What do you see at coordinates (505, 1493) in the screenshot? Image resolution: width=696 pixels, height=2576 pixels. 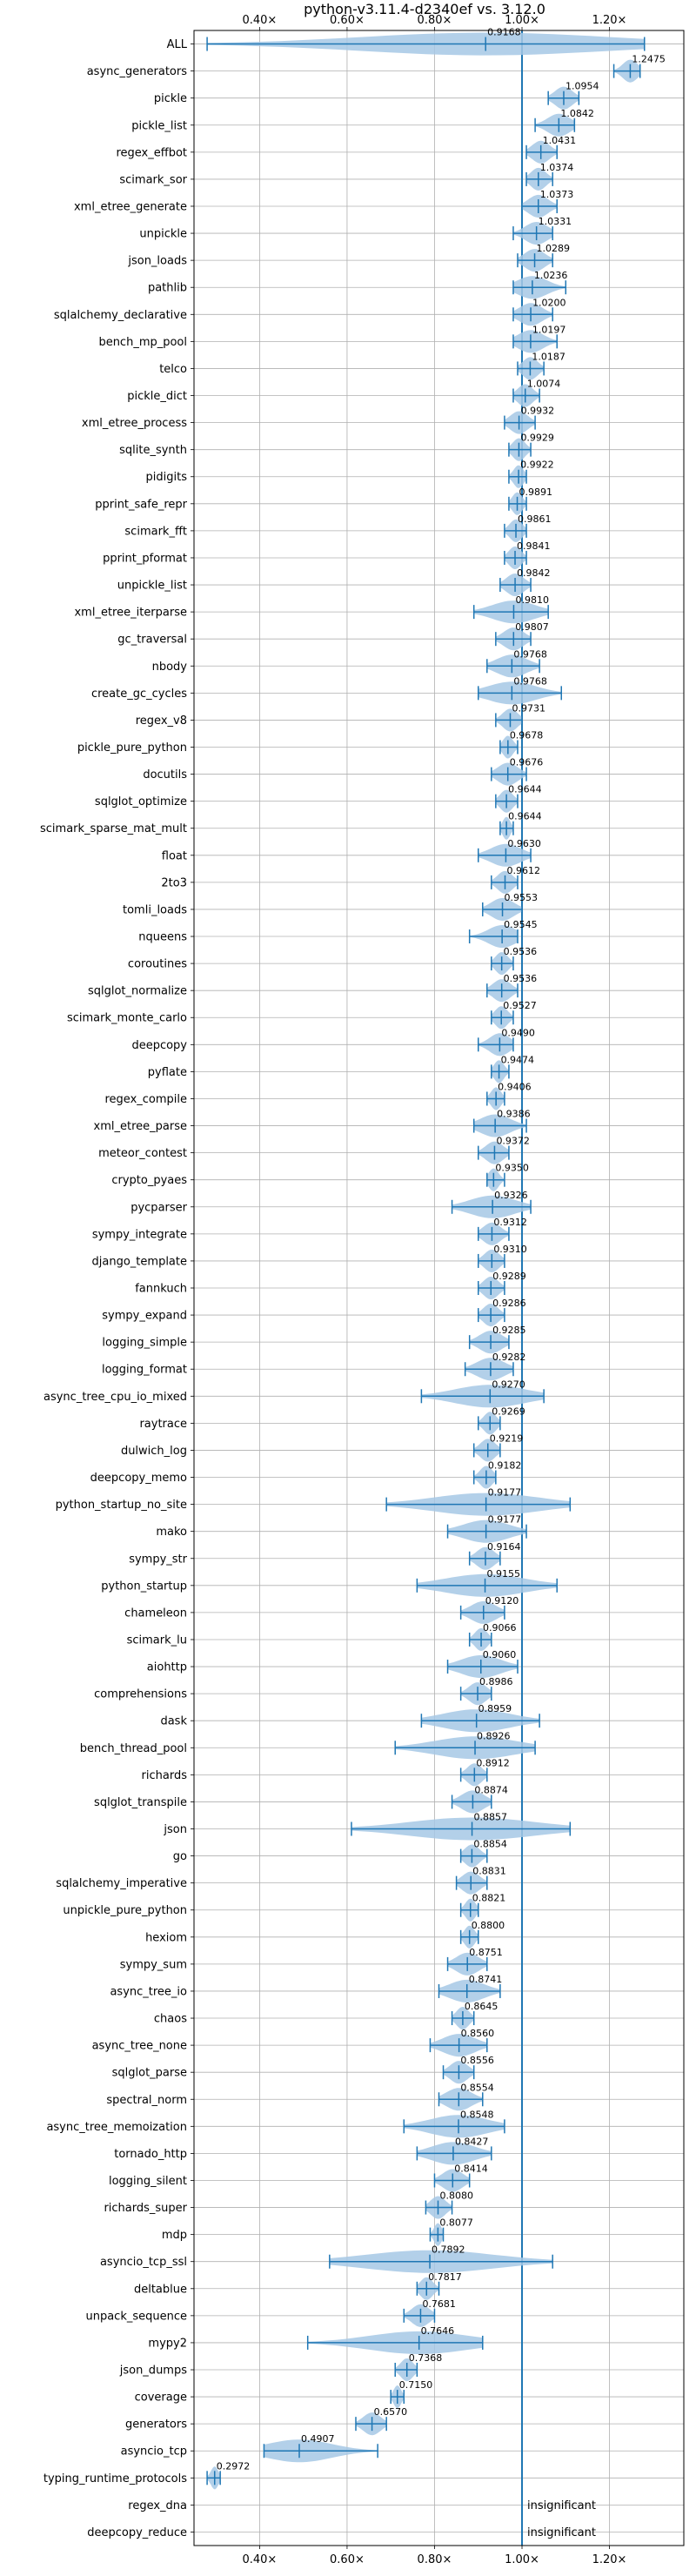 I see `value-label: 0.9177` at bounding box center [505, 1493].